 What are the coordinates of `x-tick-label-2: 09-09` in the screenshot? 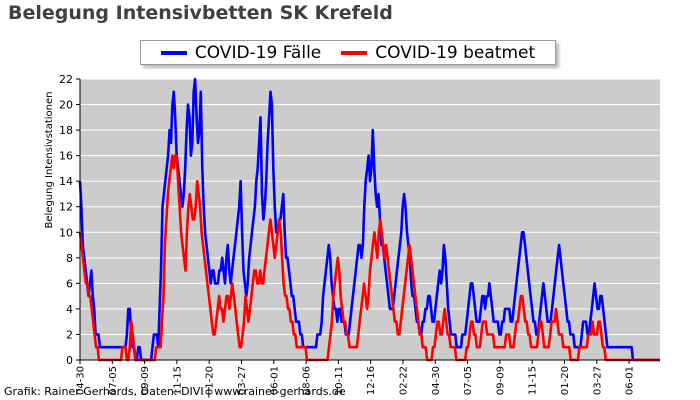 It's located at (145, 380).